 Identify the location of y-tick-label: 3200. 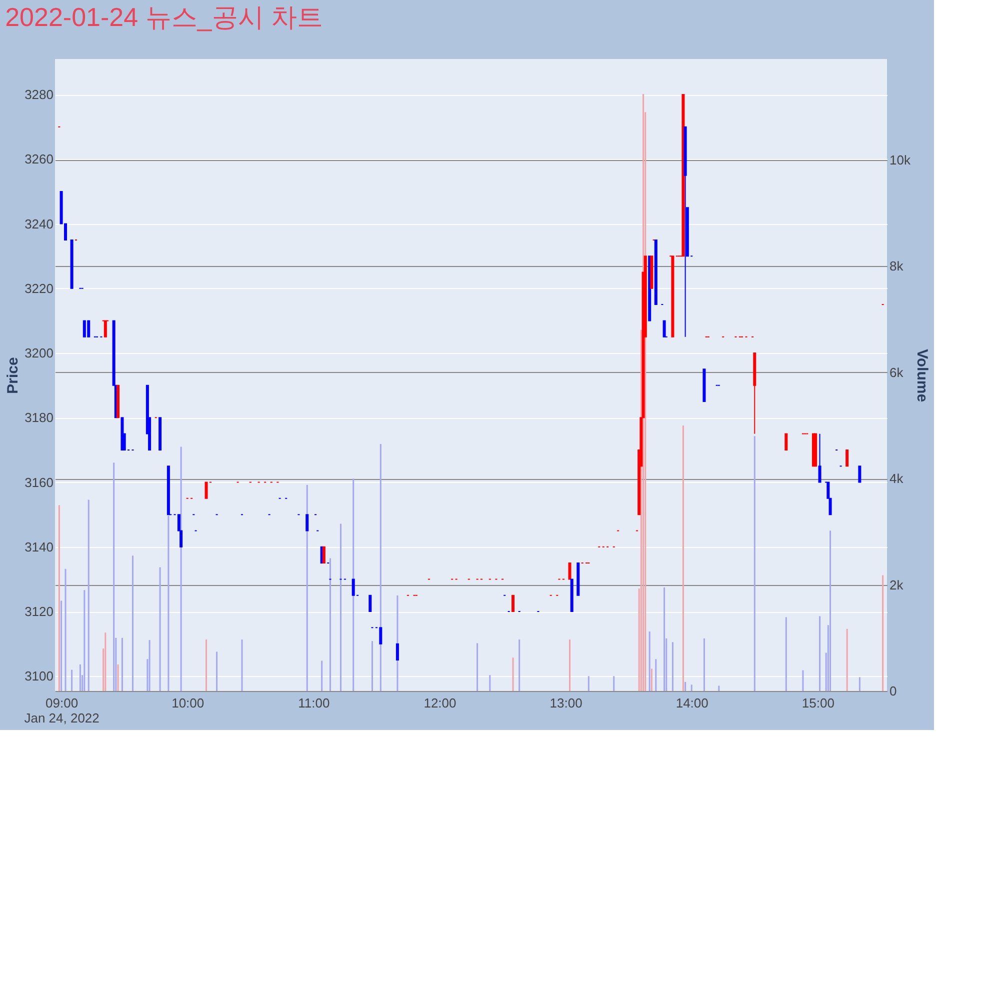
(39, 353).